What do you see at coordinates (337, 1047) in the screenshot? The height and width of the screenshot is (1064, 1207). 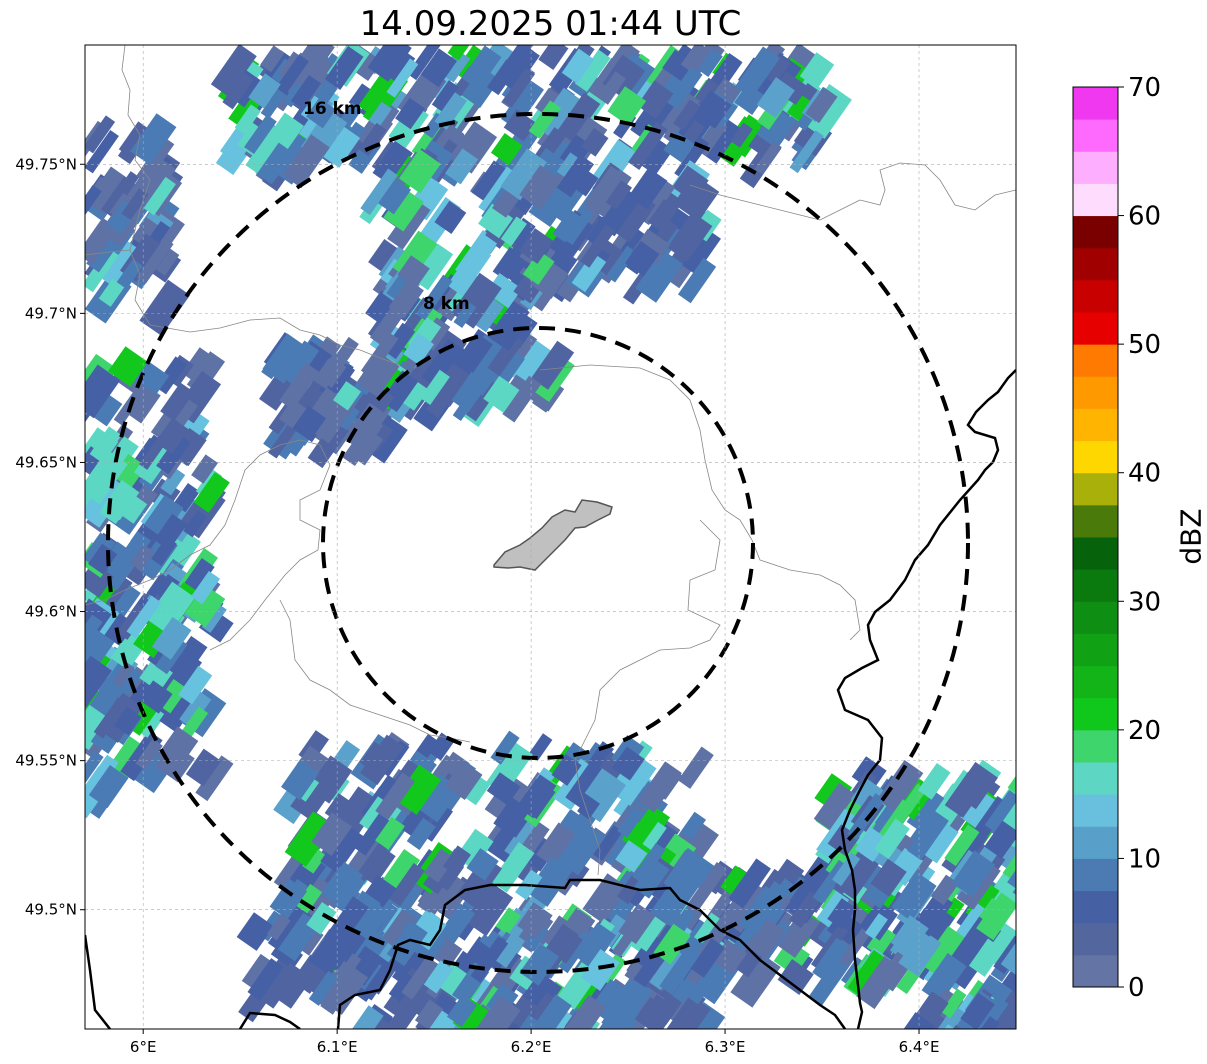 I see `lon-tick-label: 6.1°E` at bounding box center [337, 1047].